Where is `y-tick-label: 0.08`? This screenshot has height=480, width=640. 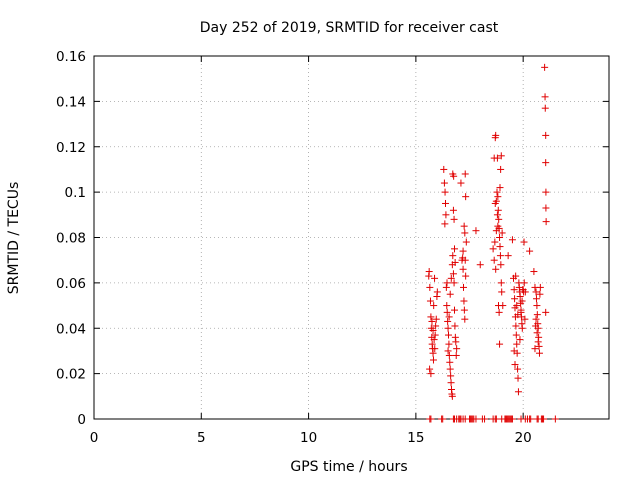
y-tick-label: 0.08 is located at coordinates (71, 239).